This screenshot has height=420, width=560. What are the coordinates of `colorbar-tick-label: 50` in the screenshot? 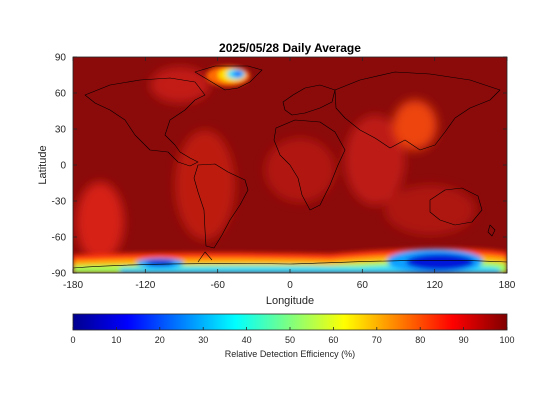 It's located at (290, 340).